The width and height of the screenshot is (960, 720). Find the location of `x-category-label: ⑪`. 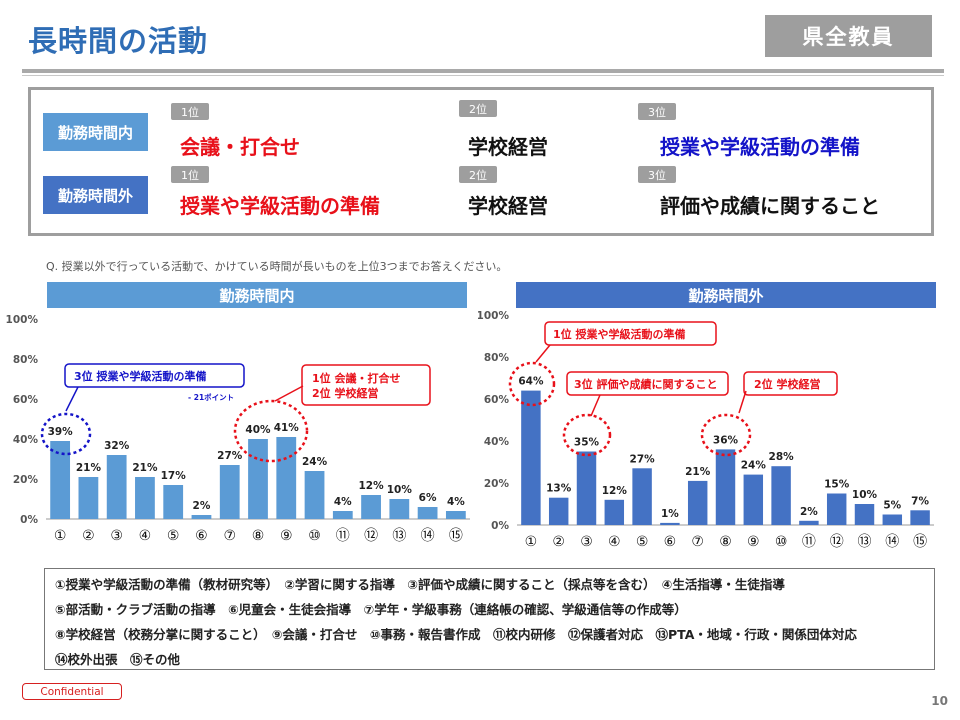

x-category-label: ⑪ is located at coordinates (343, 536).